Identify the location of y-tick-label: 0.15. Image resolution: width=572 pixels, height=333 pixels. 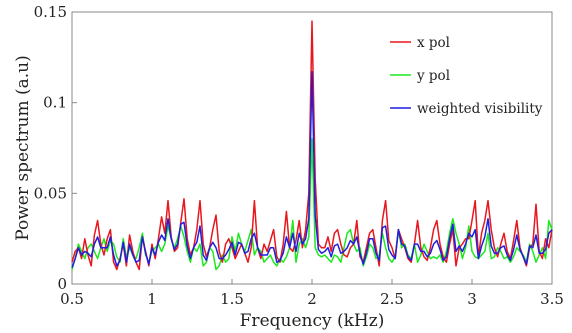
(50, 12).